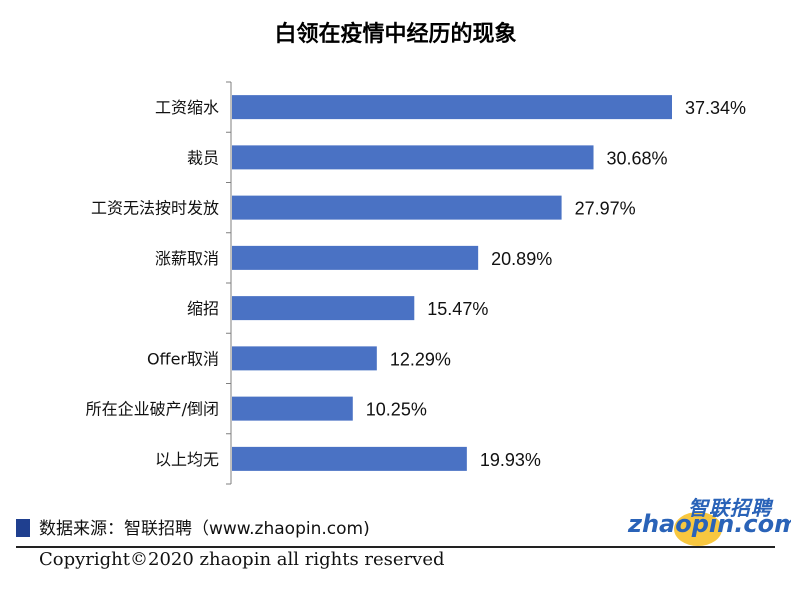  Describe the element at coordinates (183, 358) in the screenshot. I see `category-label: Offer取消` at that location.